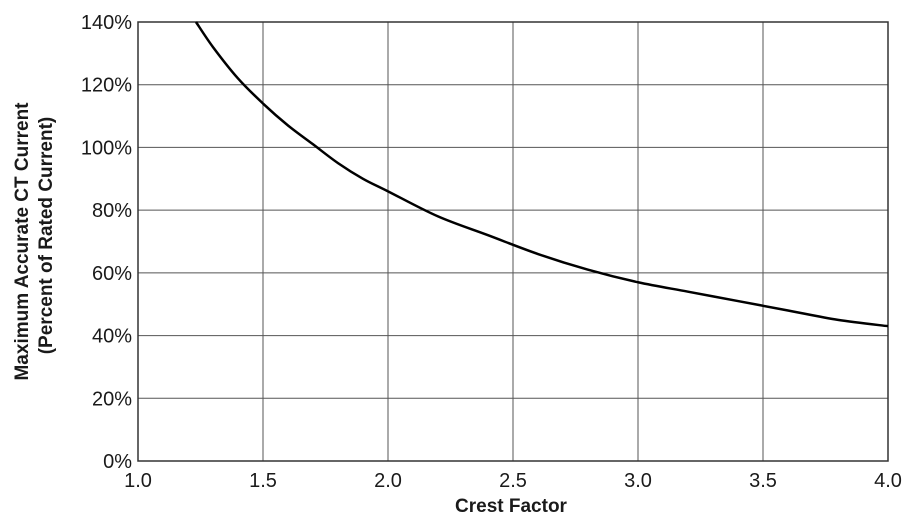 The height and width of the screenshot is (520, 909). Describe the element at coordinates (106, 86) in the screenshot. I see `y-tick-label: 120%` at that location.